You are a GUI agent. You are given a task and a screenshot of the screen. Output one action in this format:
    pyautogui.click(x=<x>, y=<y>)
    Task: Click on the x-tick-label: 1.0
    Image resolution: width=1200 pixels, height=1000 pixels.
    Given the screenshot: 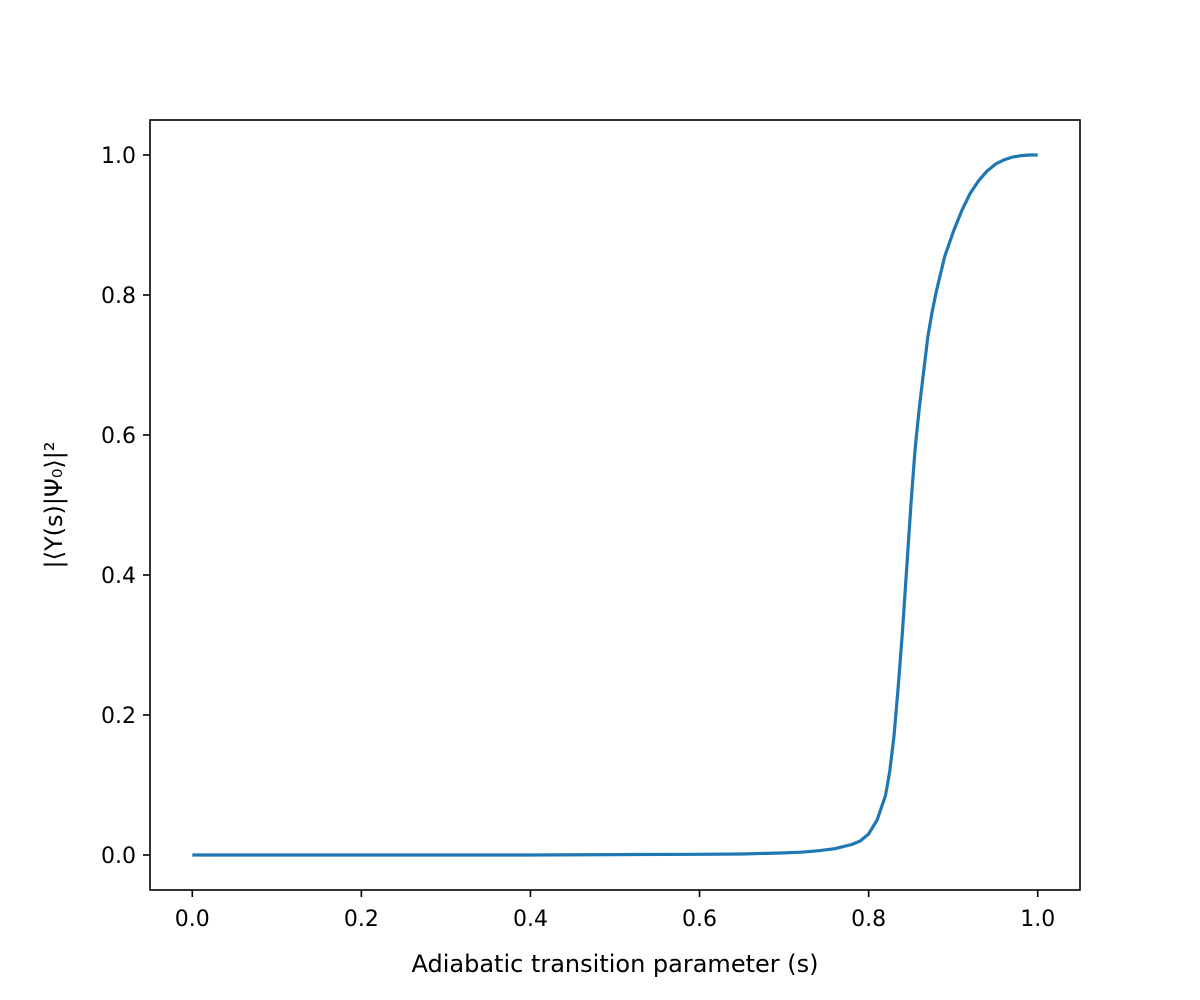 What is the action you would take?
    pyautogui.click(x=1037, y=919)
    